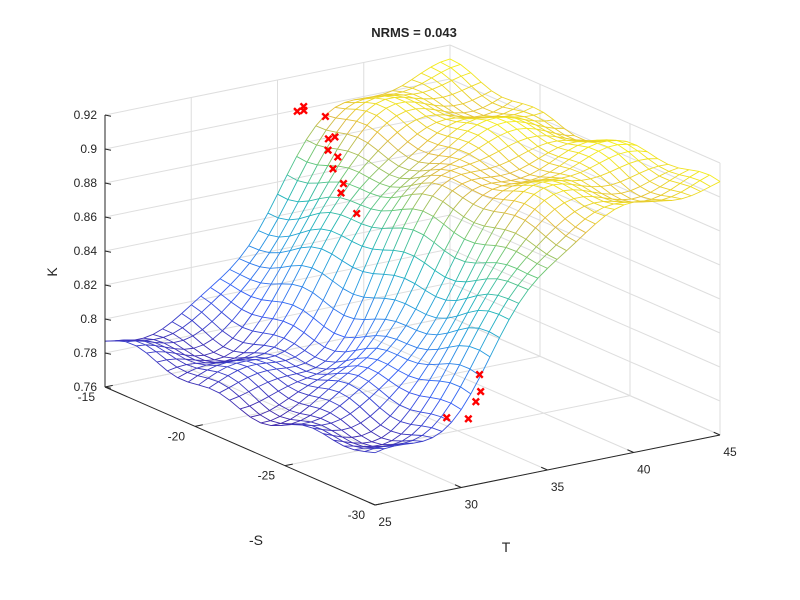 The width and height of the screenshot is (800, 600). What do you see at coordinates (108, 353) in the screenshot?
I see `tick-mark` at bounding box center [108, 353].